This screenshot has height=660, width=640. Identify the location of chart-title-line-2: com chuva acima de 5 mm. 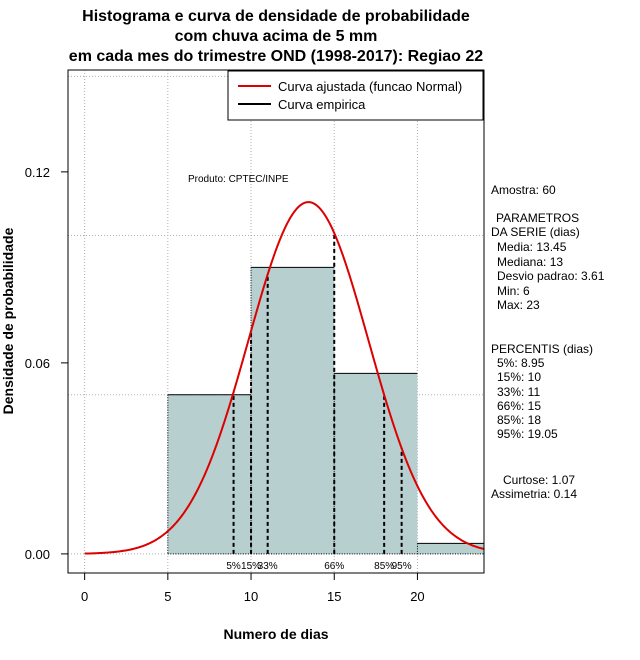
(276, 36).